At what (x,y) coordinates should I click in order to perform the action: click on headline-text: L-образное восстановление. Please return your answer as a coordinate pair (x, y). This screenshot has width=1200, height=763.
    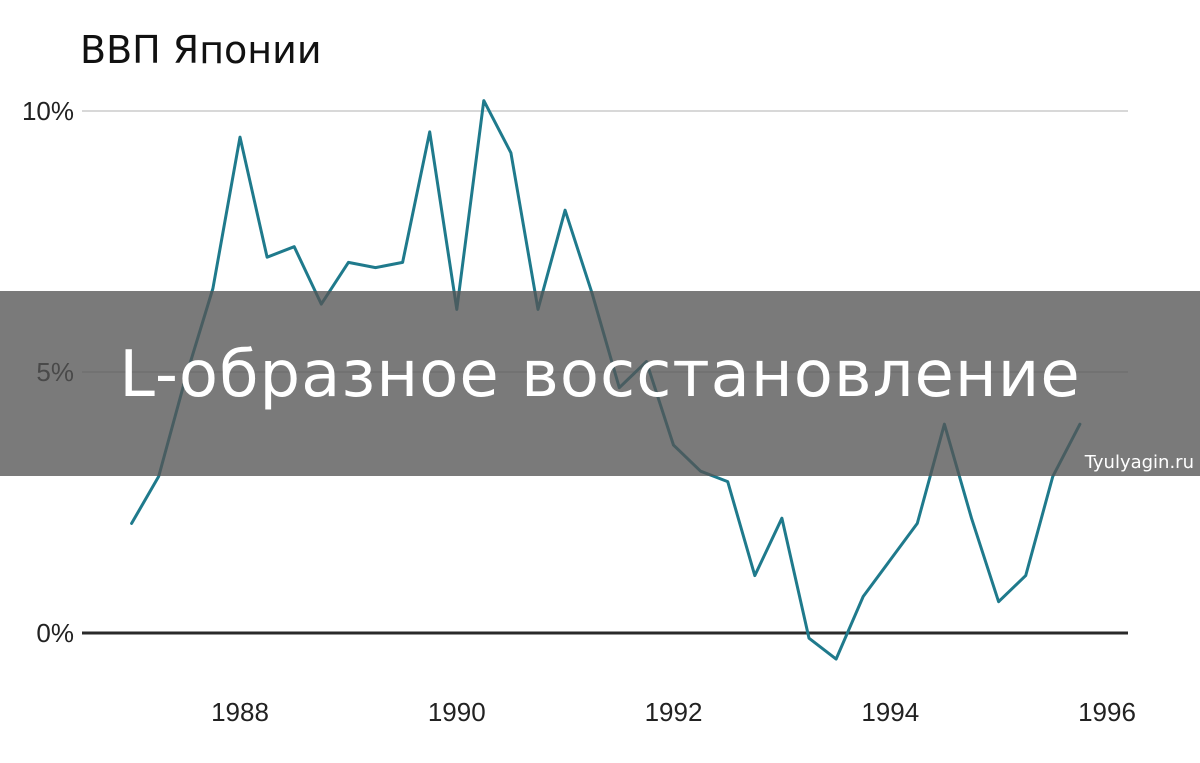
    Looking at the image, I should click on (600, 375).